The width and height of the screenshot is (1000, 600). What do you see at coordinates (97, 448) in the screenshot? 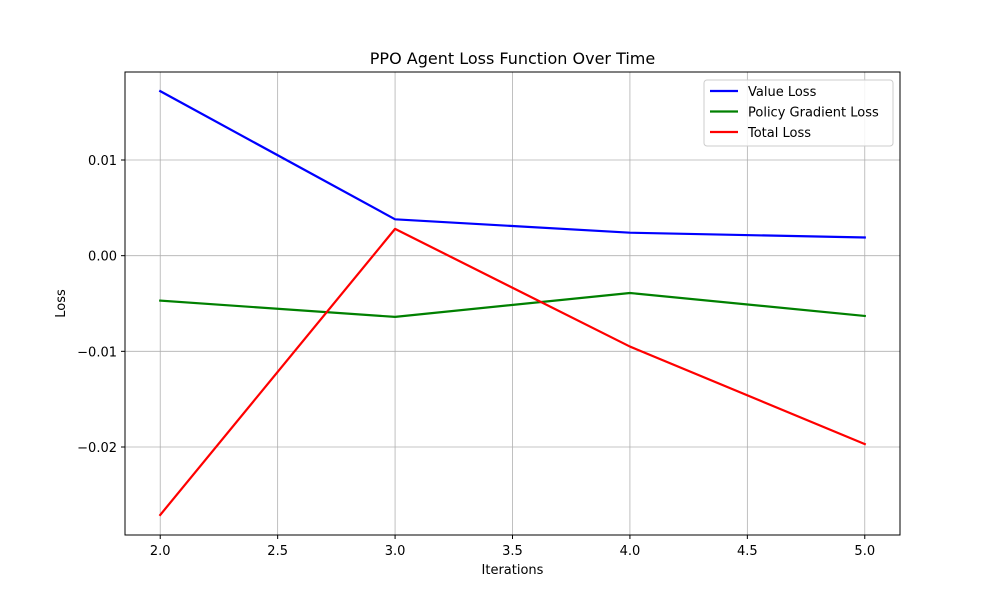
I see `y-tick-label: −0.02` at bounding box center [97, 448].